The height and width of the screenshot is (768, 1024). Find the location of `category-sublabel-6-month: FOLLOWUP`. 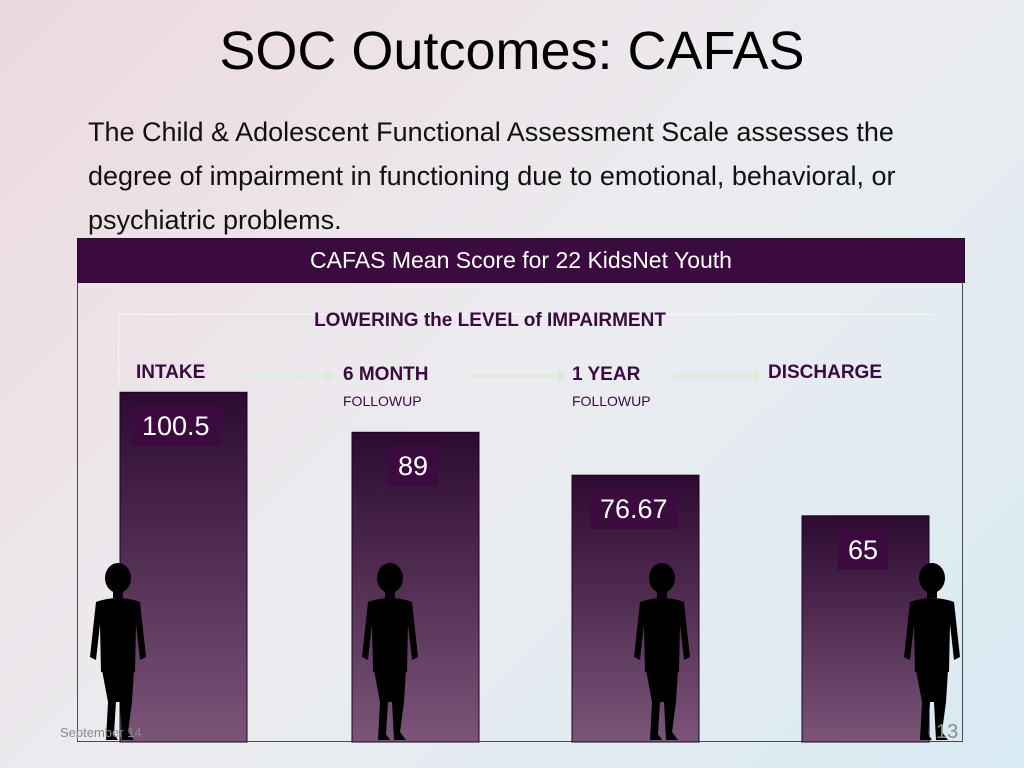

category-sublabel-6-month: FOLLOWUP is located at coordinates (382, 401).